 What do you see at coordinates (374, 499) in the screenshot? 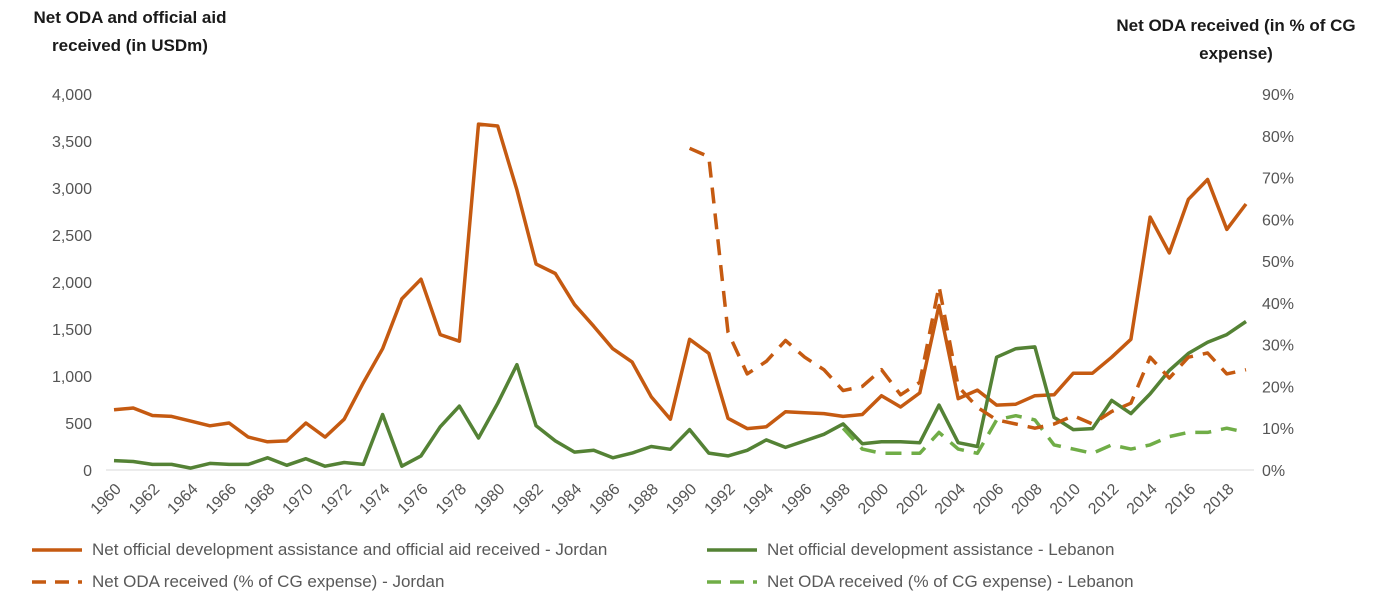
I see `x-tick-label: 1974` at bounding box center [374, 499].